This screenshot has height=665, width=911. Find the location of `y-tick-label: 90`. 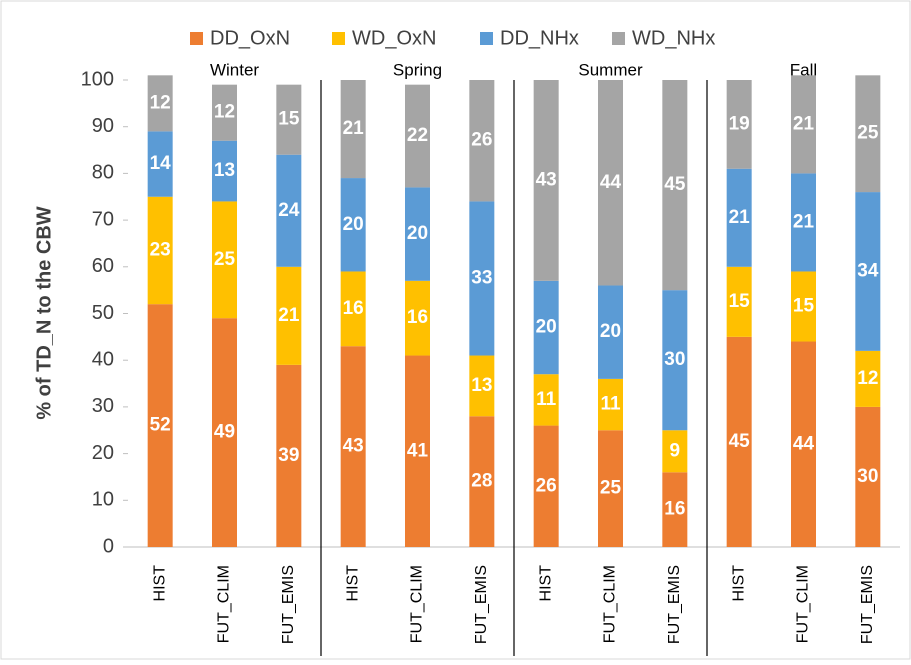

y-tick-label: 90 is located at coordinates (103, 126).